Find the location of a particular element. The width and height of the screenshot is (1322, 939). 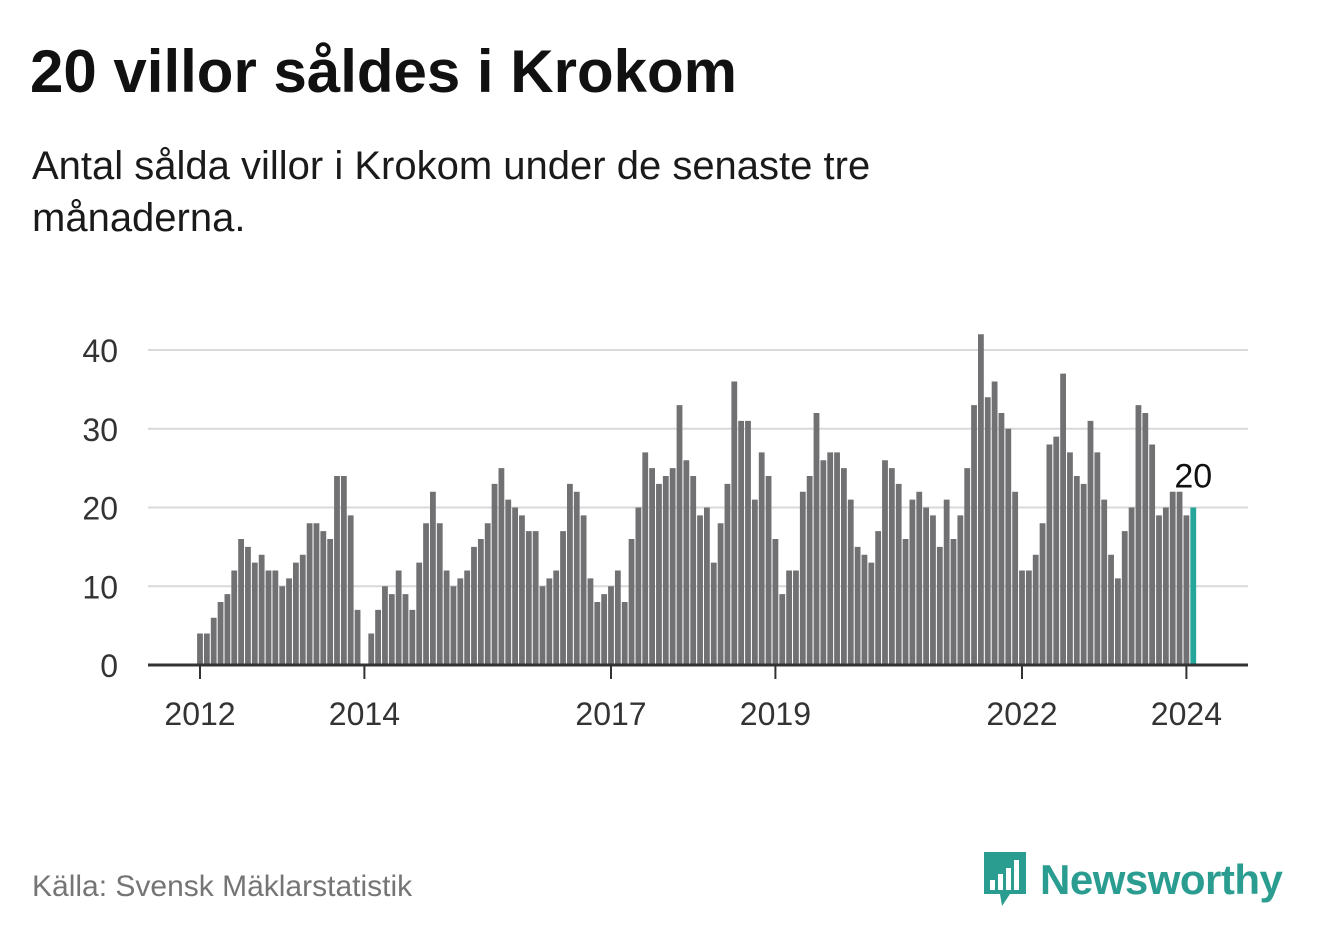

x-tick-label: 2022 is located at coordinates (1021, 714).